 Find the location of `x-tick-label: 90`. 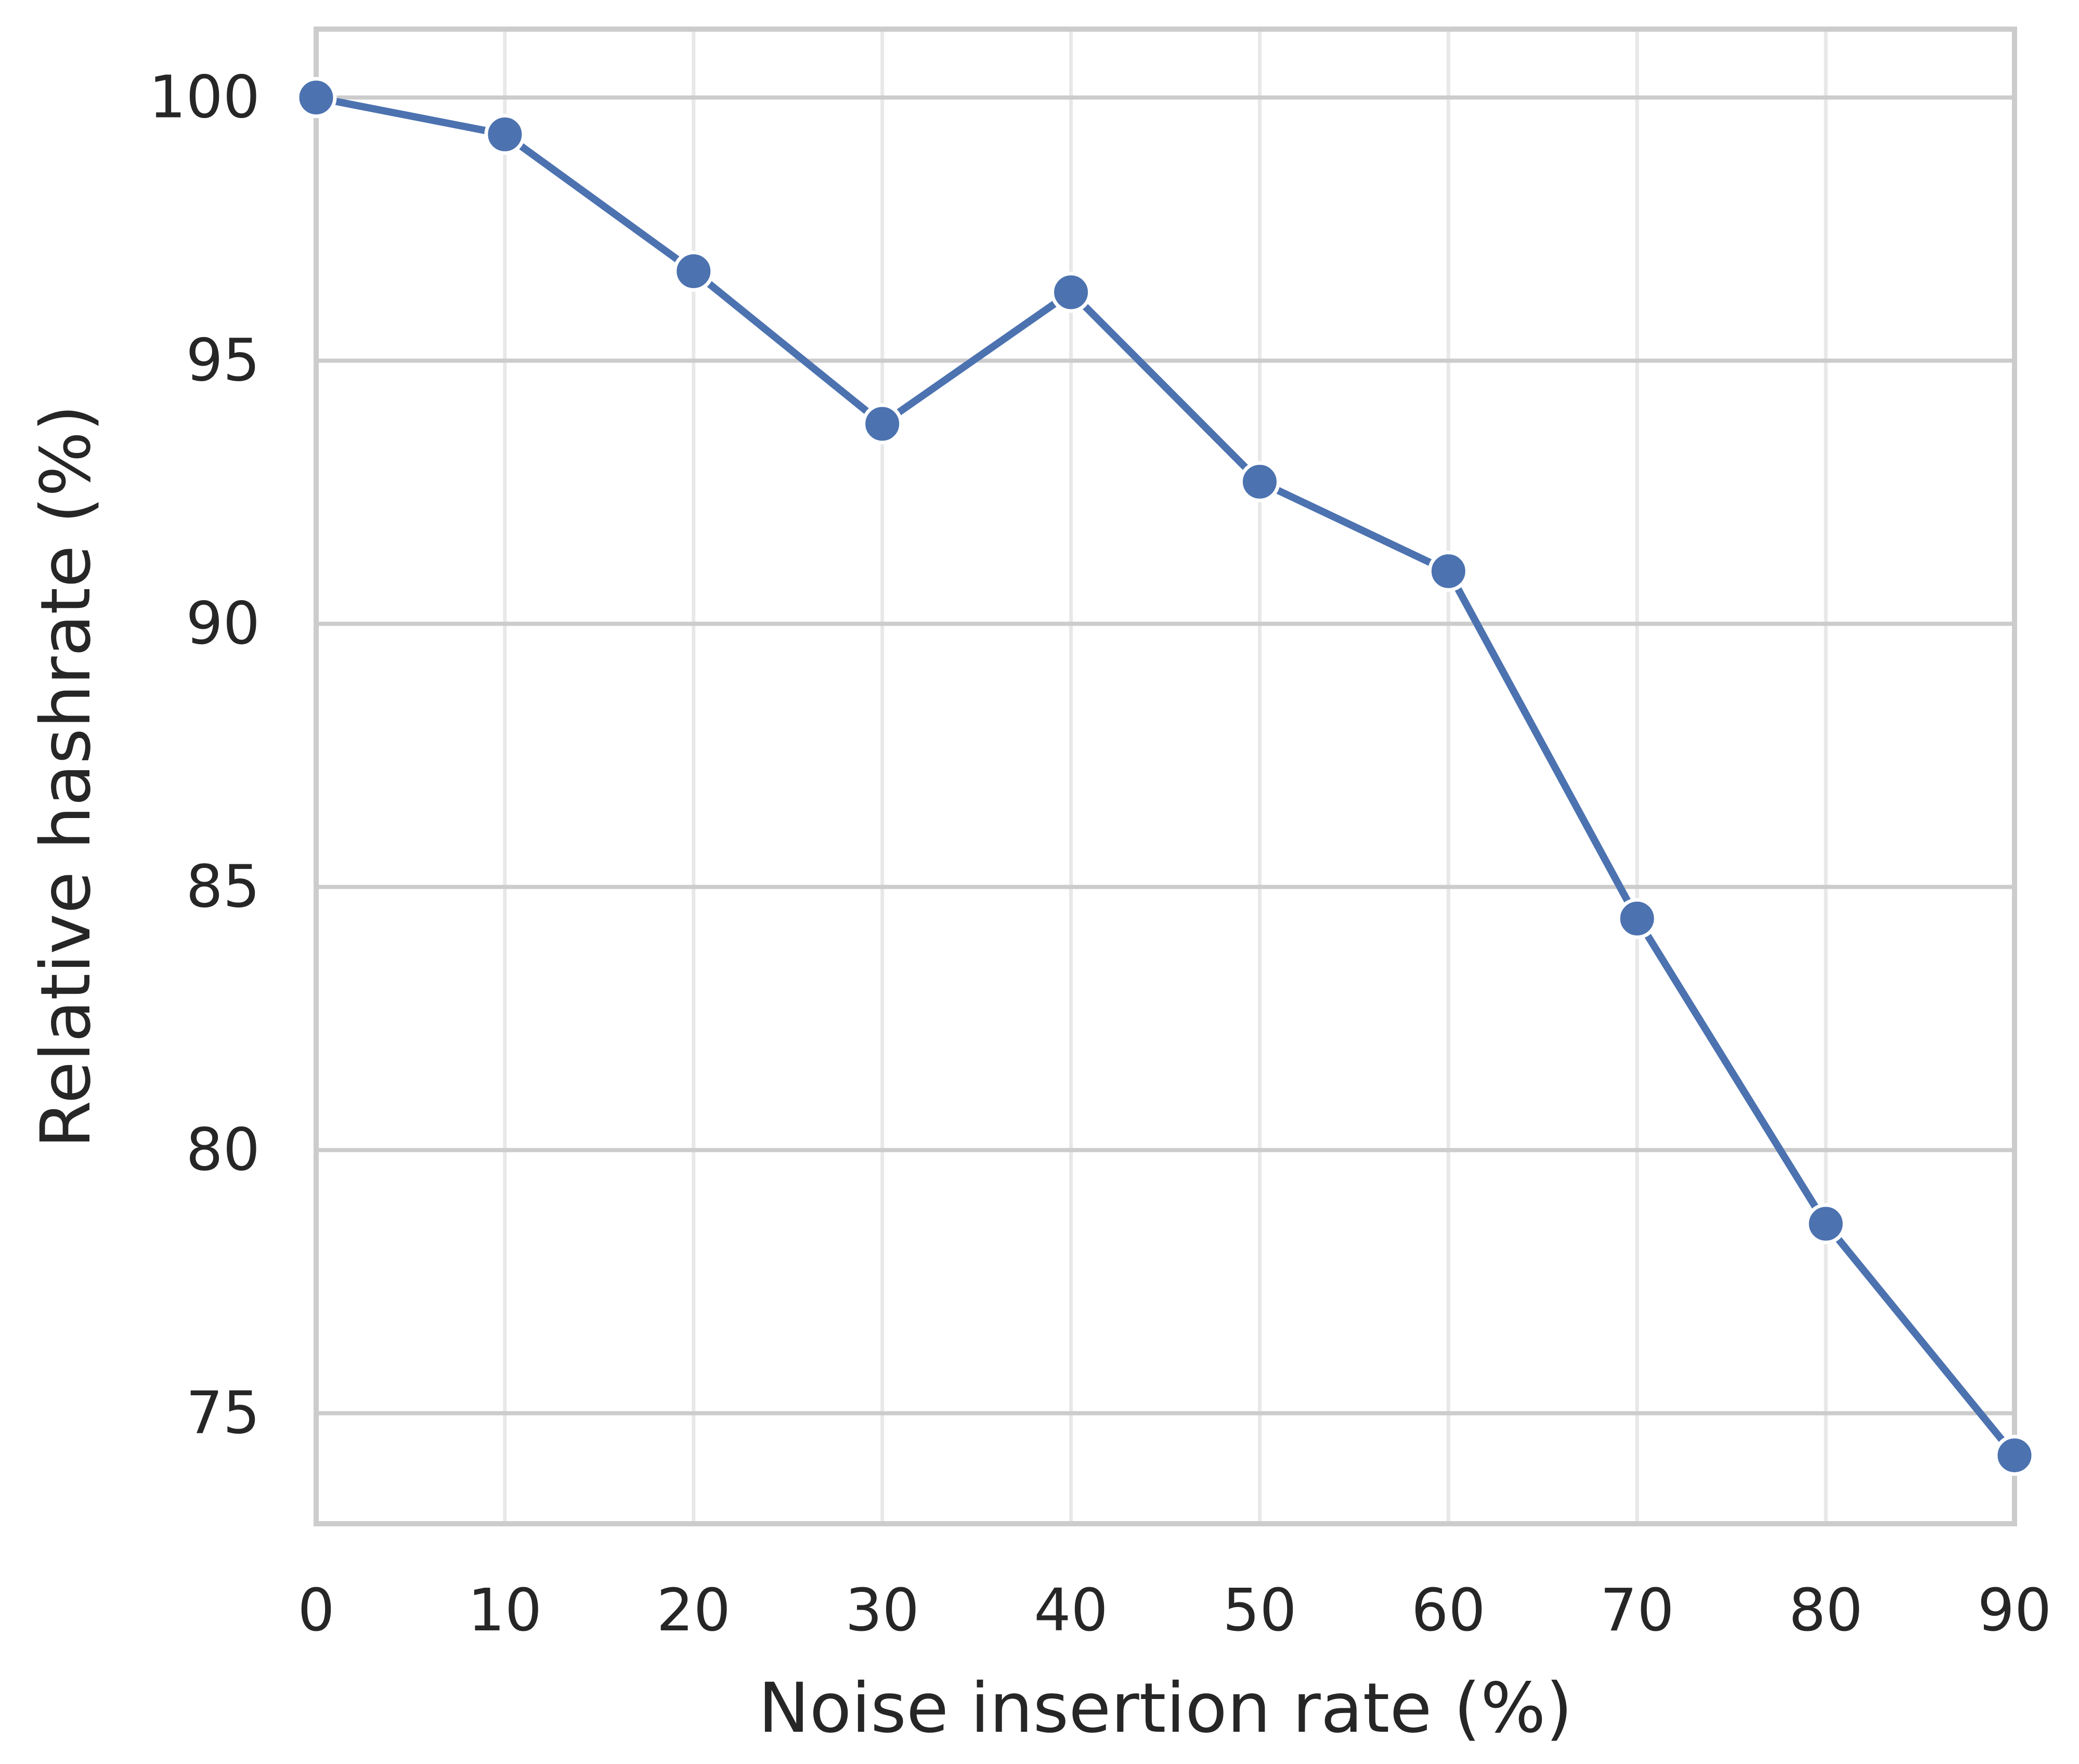

x-tick-label: 90 is located at coordinates (2015, 1610).